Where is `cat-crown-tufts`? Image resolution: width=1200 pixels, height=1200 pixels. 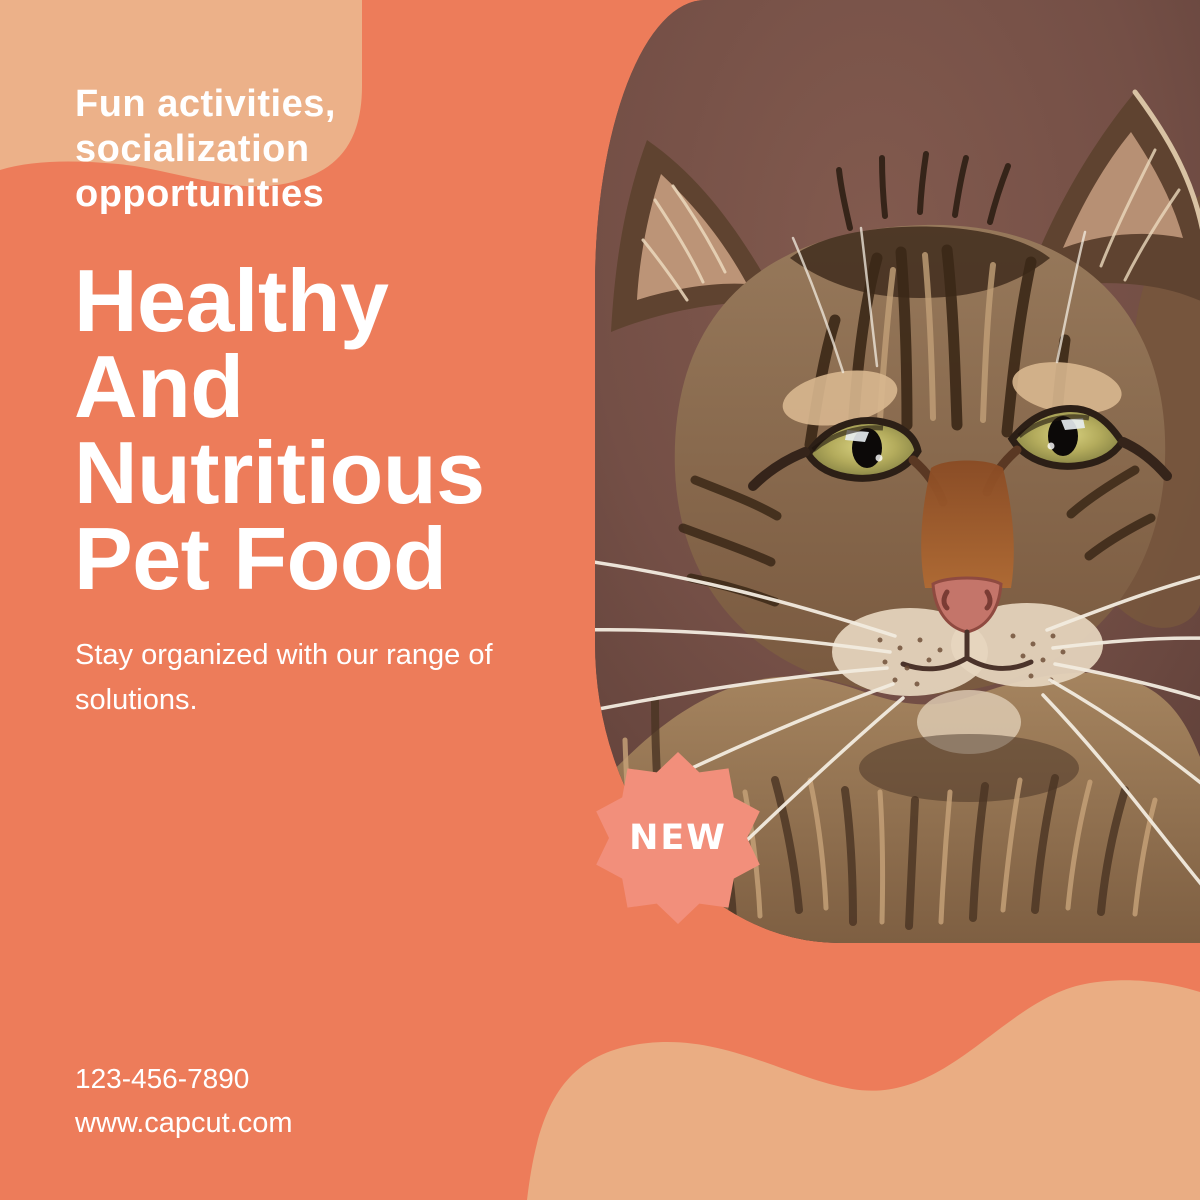 cat-crown-tufts is located at coordinates (923, 191).